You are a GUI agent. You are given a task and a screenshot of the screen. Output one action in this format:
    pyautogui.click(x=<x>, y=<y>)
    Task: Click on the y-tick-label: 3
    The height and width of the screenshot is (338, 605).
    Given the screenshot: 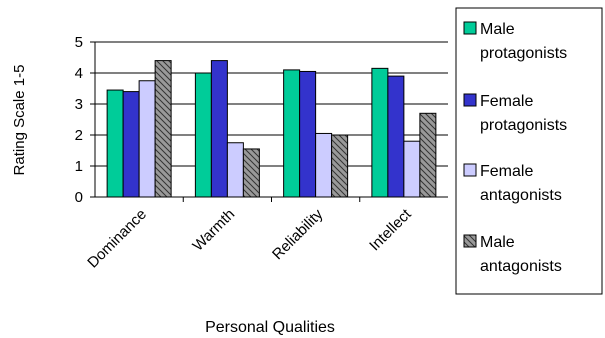 What is the action you would take?
    pyautogui.click(x=79, y=104)
    